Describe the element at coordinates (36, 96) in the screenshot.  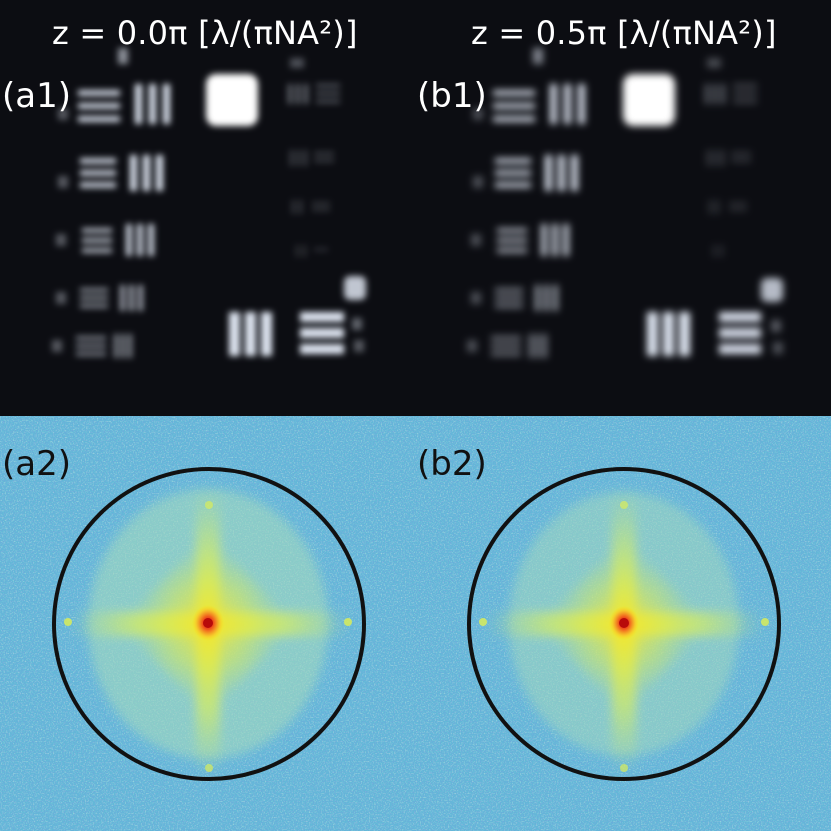
I see `panel-label: (a1)` at that location.